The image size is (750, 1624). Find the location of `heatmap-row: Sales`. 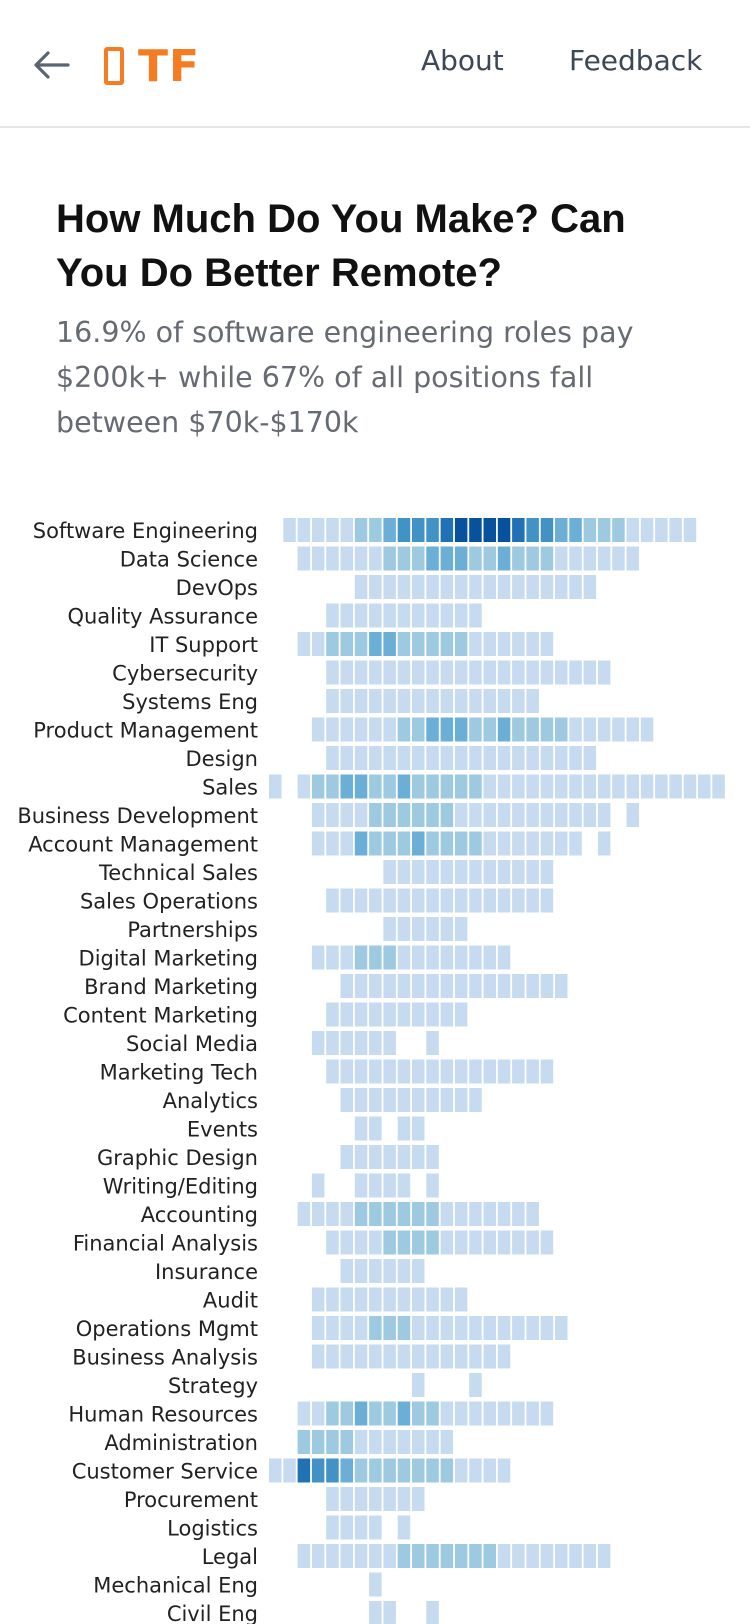

heatmap-row: Sales is located at coordinates (463, 787).